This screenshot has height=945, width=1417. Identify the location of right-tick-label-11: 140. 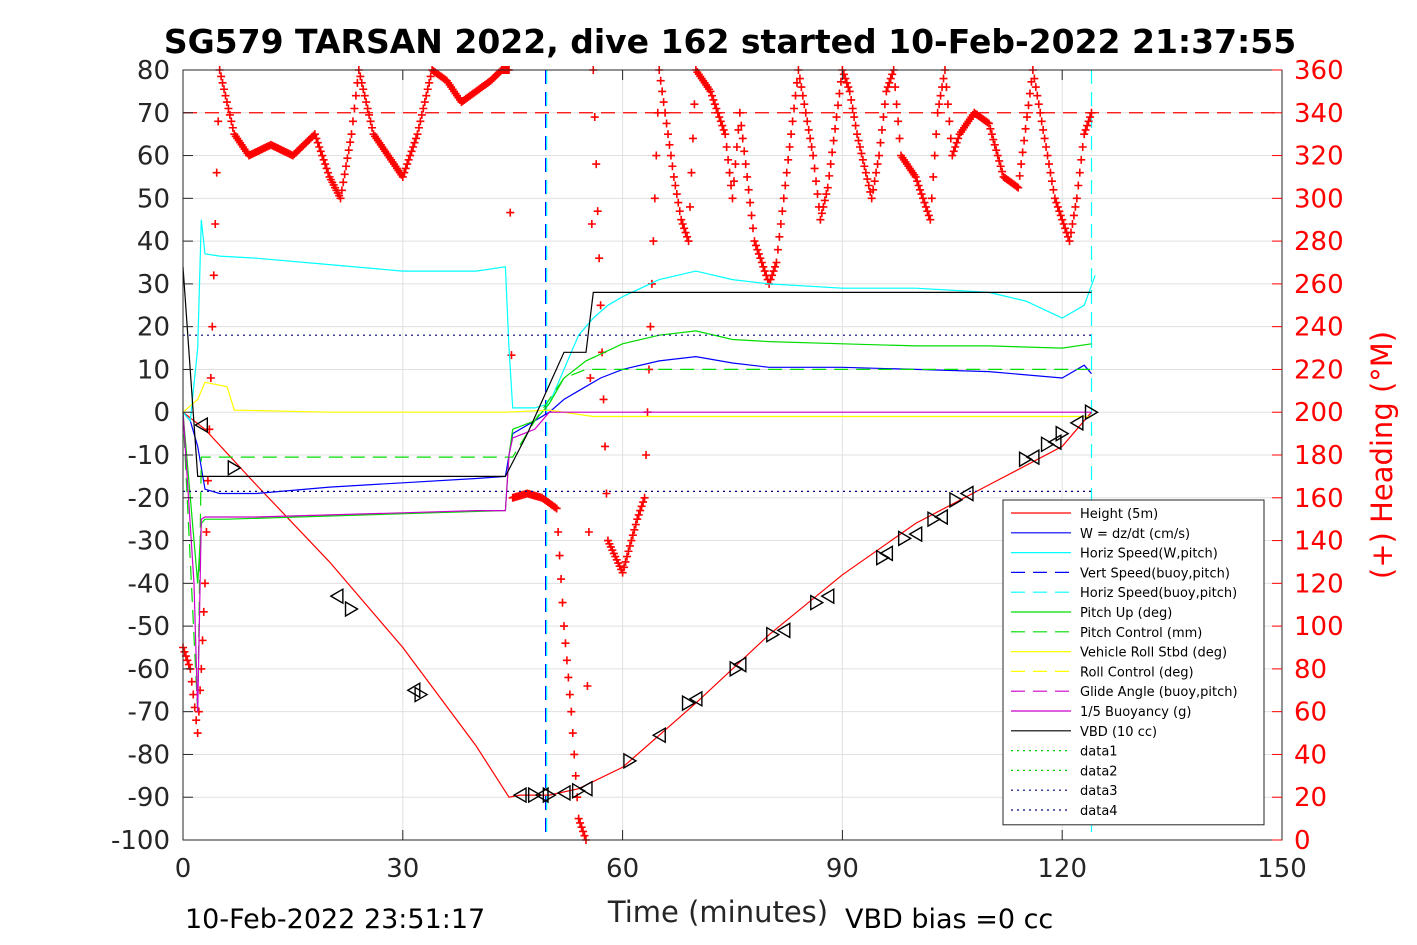
(1319, 542).